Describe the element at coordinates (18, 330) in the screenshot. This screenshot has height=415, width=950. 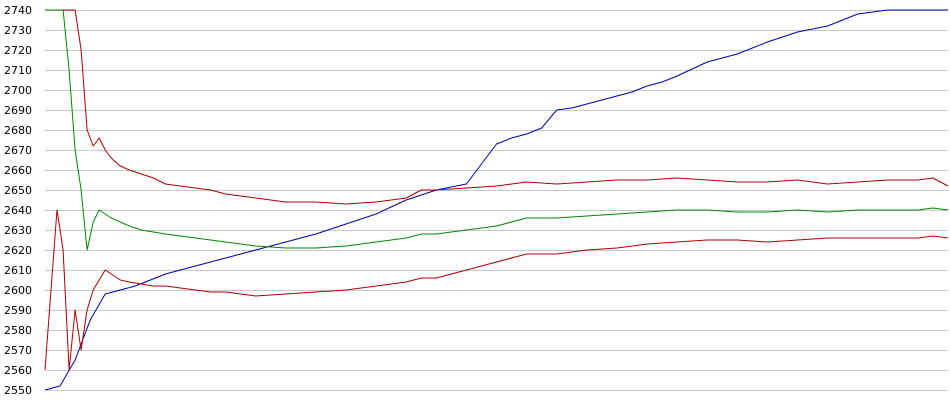
I see `y-tick-label: 2580` at that location.